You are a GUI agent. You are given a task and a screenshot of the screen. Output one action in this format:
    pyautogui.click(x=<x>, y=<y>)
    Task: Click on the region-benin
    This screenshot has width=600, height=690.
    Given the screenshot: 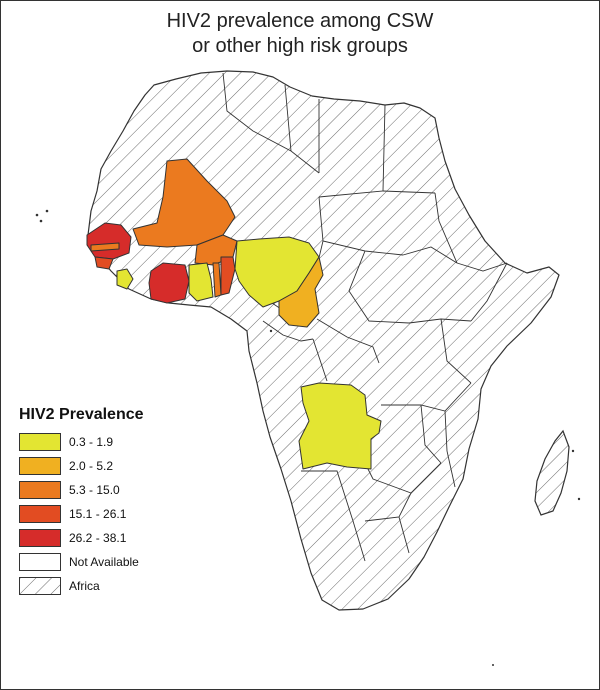 What is the action you would take?
    pyautogui.click(x=228, y=276)
    